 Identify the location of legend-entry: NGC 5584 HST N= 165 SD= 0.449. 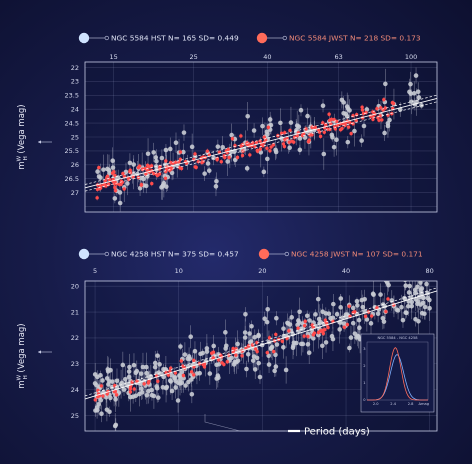
(158, 38).